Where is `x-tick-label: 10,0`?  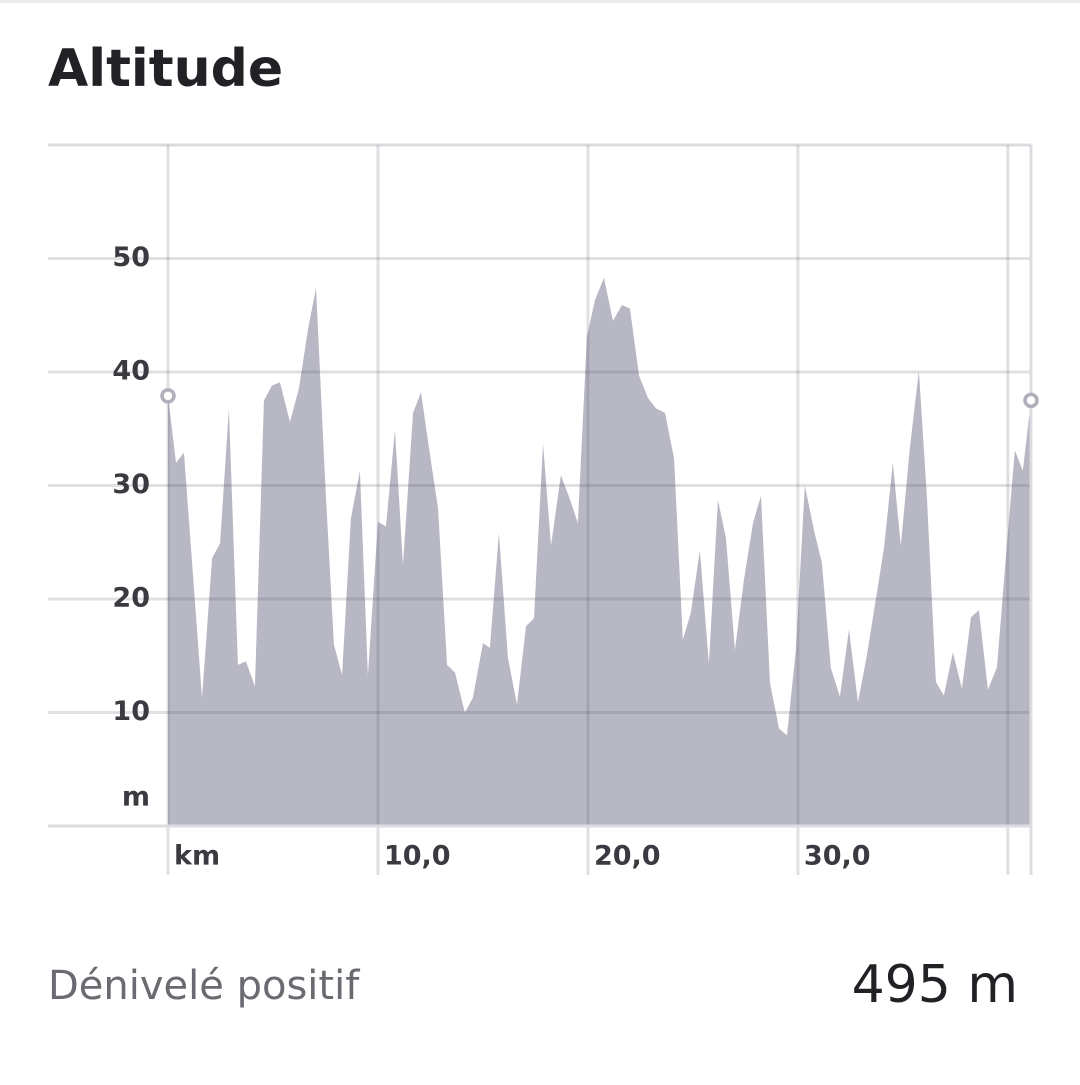
x-tick-label: 10,0 is located at coordinates (417, 856).